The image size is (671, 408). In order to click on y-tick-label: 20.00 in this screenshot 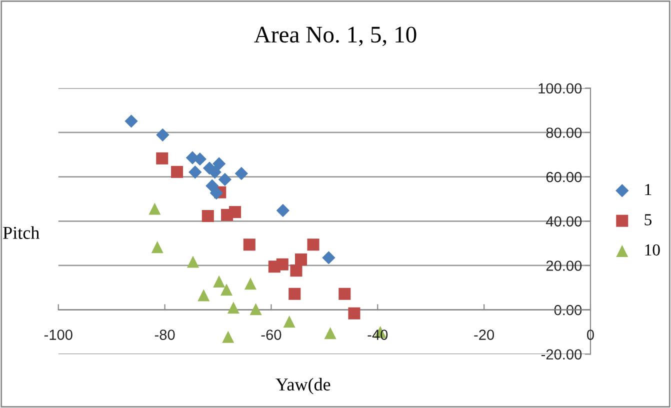, I will do `click(564, 265)`.